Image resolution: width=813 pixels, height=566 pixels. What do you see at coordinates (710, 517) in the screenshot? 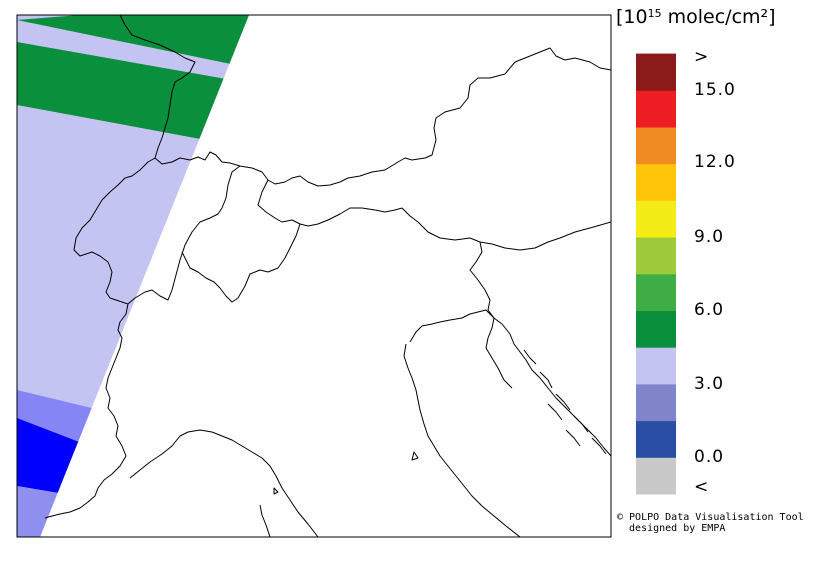
I see `credit-line-1: © POLPO Data Visualisation Tool` at bounding box center [710, 517].